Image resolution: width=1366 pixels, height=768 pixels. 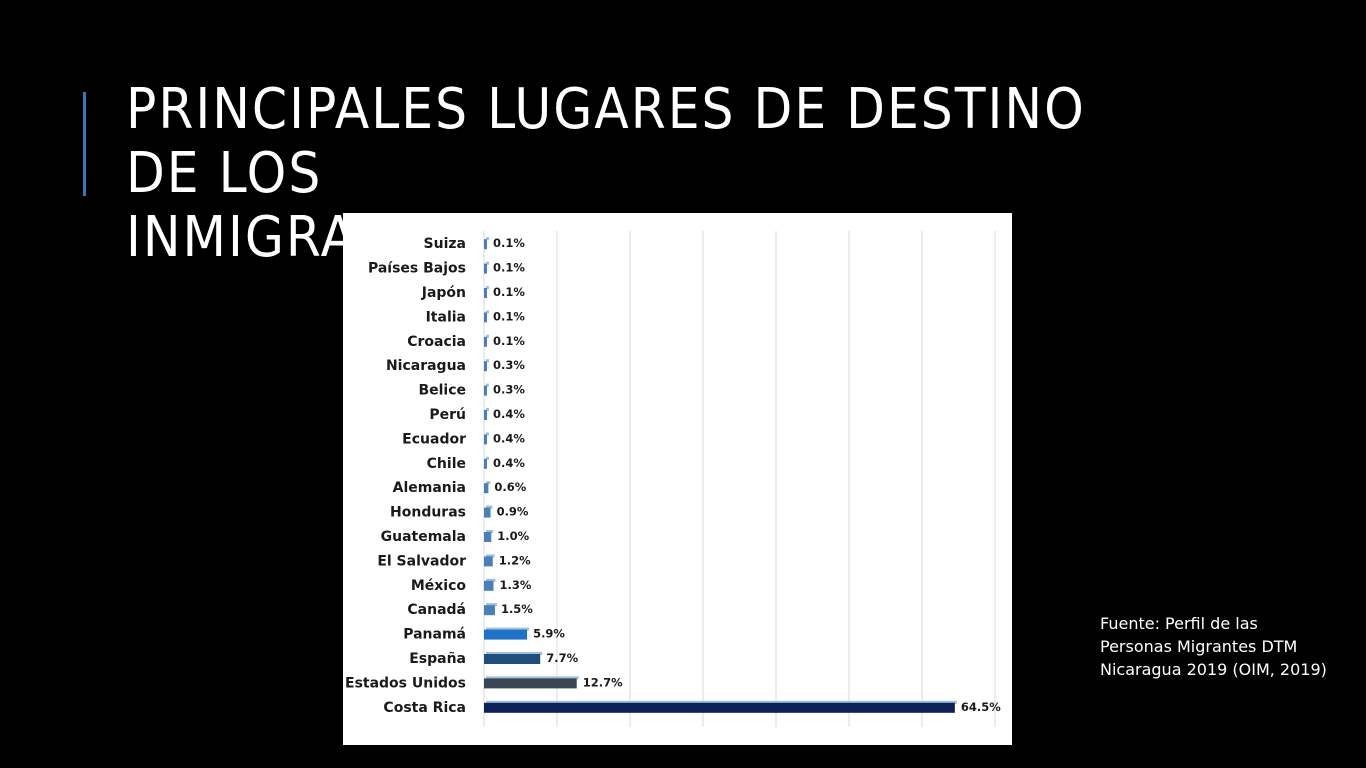 What do you see at coordinates (421, 561) in the screenshot?
I see `category-label: El Salvador` at bounding box center [421, 561].